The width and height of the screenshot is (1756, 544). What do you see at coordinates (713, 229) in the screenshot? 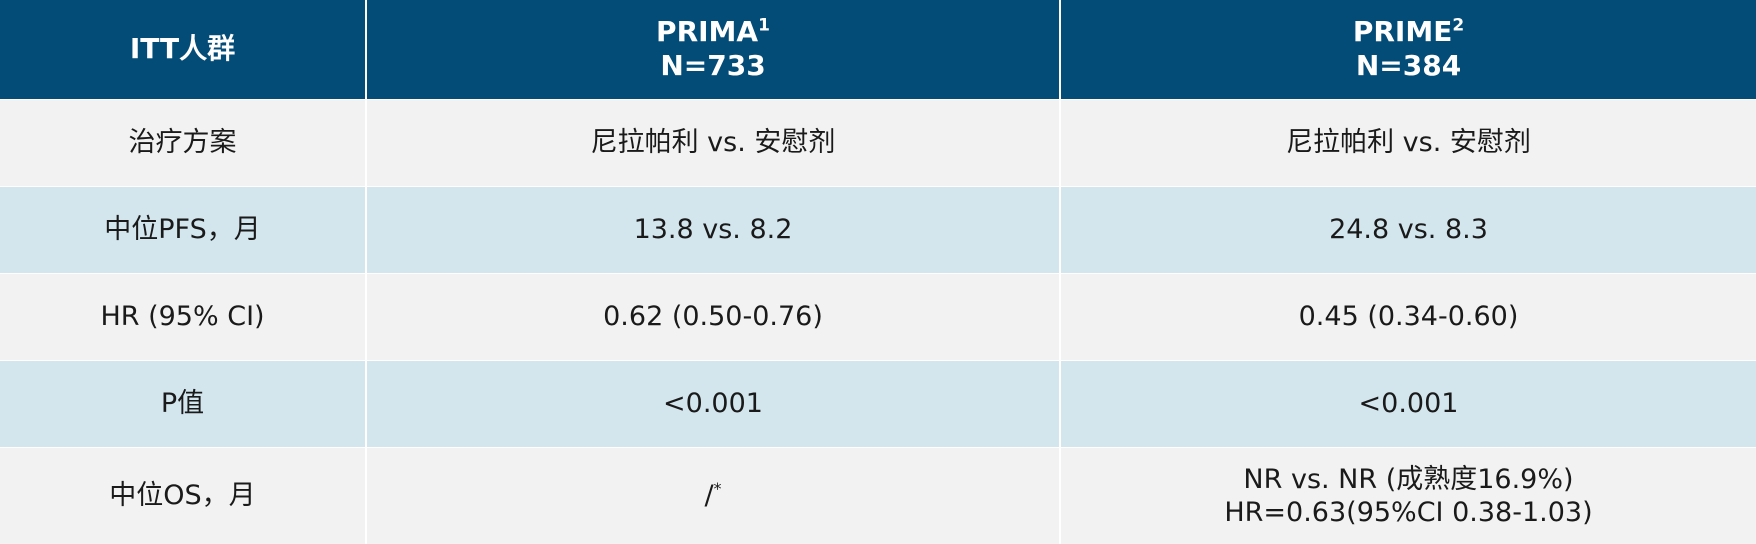
I see `prima-cell: 13.8 vs. 8.2` at bounding box center [713, 229].